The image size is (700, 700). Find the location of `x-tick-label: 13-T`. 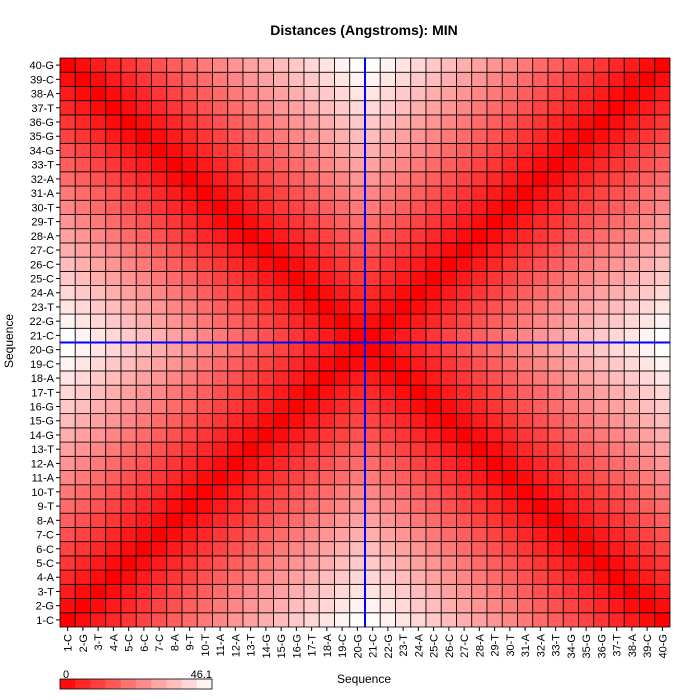

x-tick-label: 13-T is located at coordinates (252, 645).